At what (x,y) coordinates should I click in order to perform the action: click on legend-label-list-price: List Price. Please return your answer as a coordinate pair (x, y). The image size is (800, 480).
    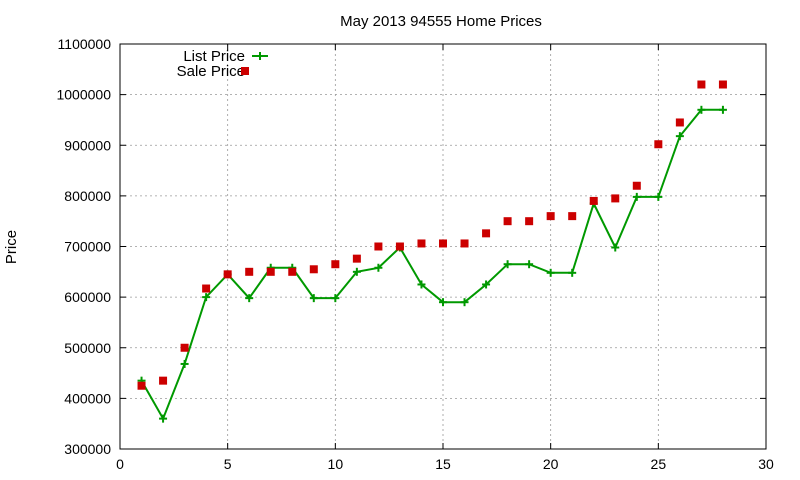
    Looking at the image, I should click on (214, 56).